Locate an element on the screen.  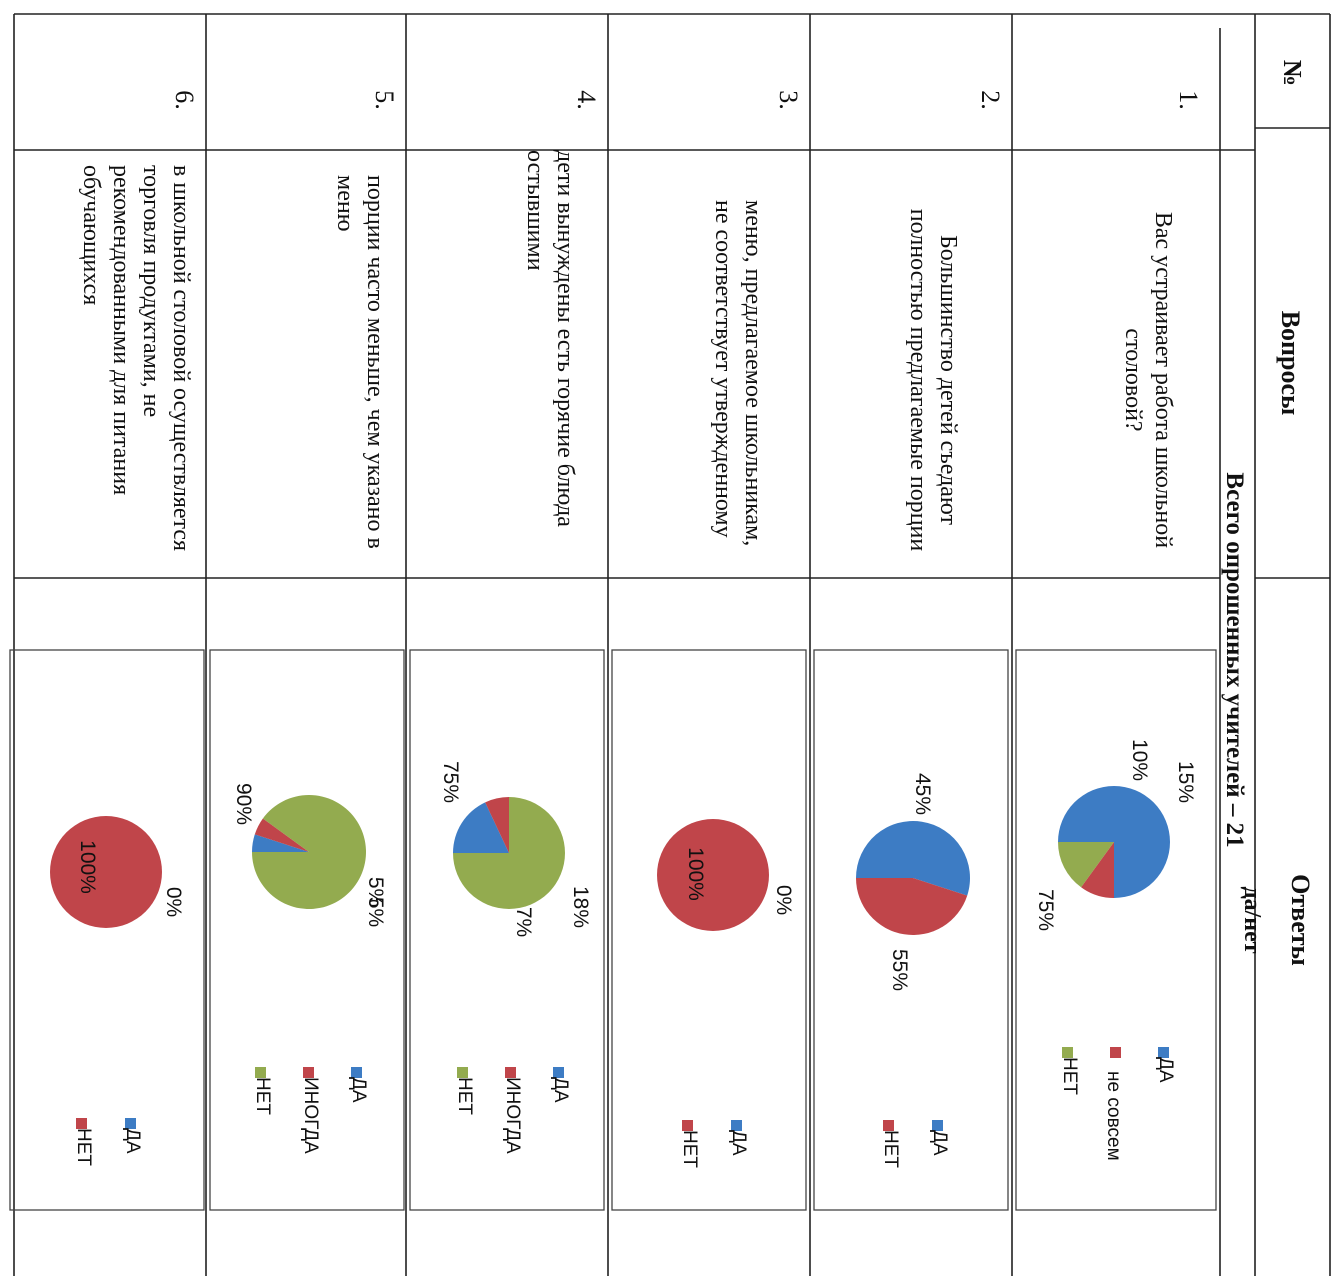
chart-2-legend-1: ДА is located at coordinates (939, 1143).